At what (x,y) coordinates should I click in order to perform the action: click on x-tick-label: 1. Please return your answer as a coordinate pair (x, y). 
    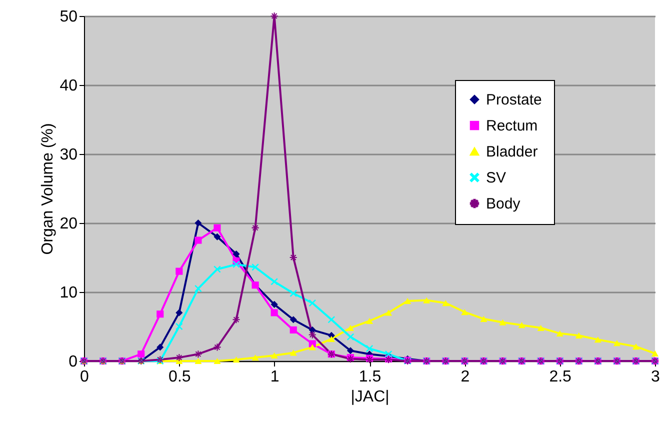
    Looking at the image, I should click on (275, 377).